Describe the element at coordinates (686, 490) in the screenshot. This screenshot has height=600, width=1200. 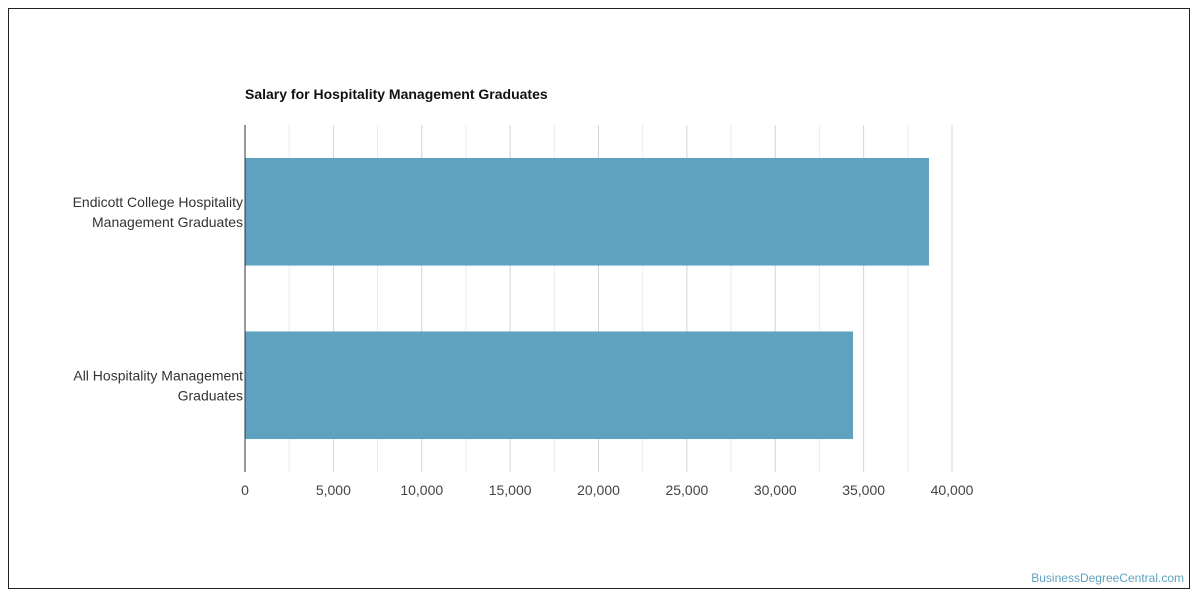
I see `x-tick-label: 25,000` at that location.